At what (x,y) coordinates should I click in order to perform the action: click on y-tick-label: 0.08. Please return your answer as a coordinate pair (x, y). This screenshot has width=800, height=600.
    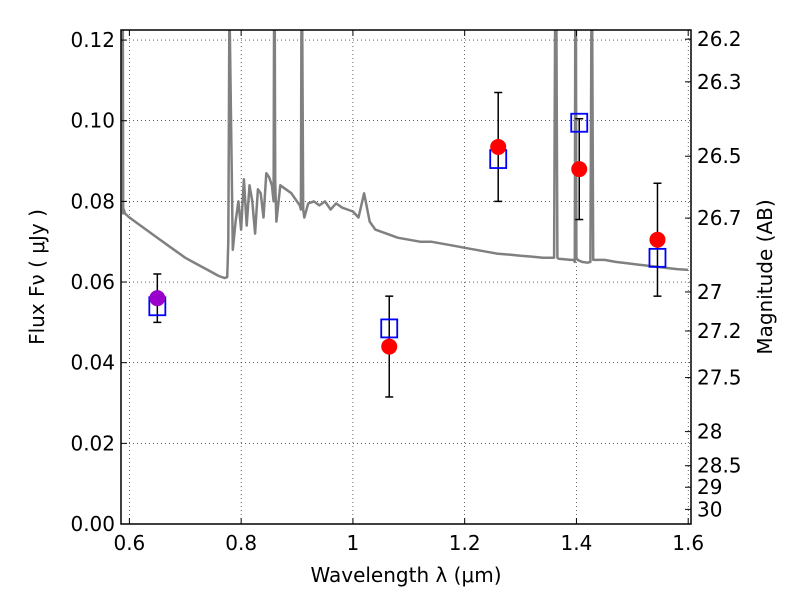
    Looking at the image, I should click on (92, 201).